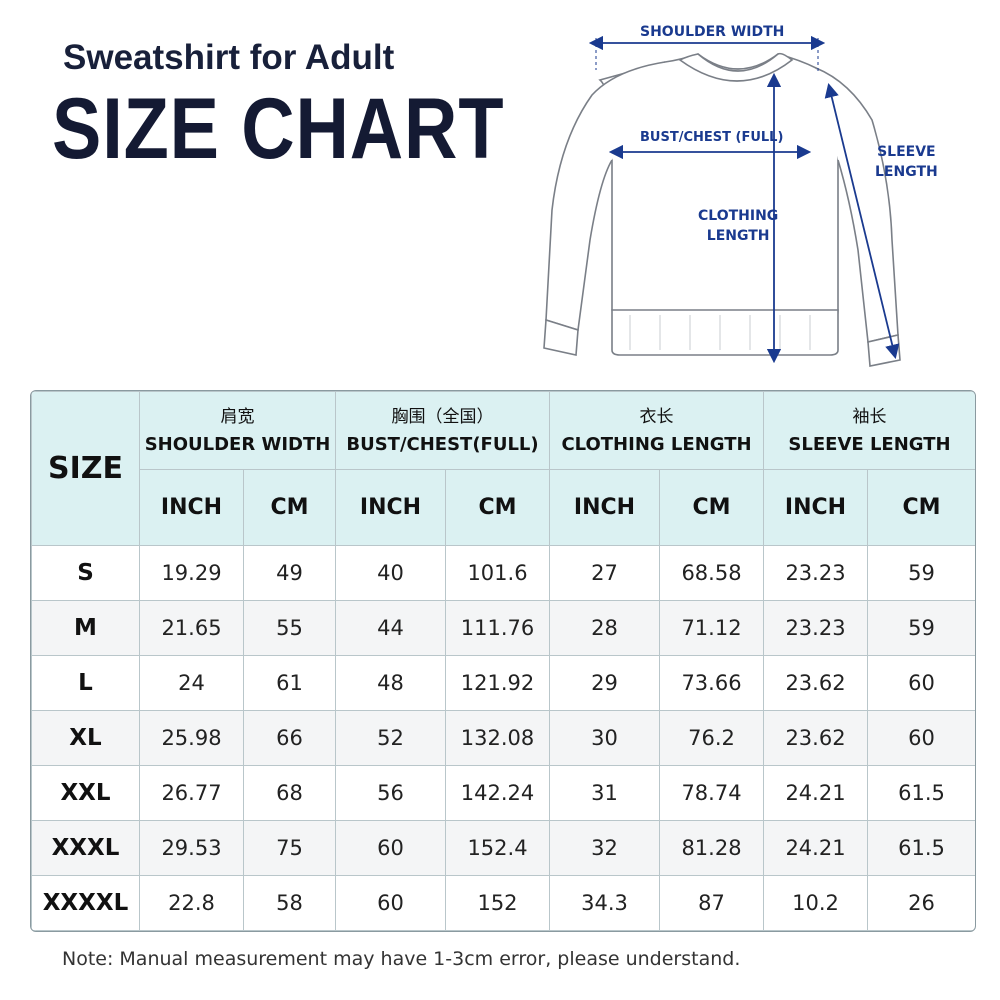  I want to click on bust-chest-label: BUST/CHEST (FULL), so click(712, 137).